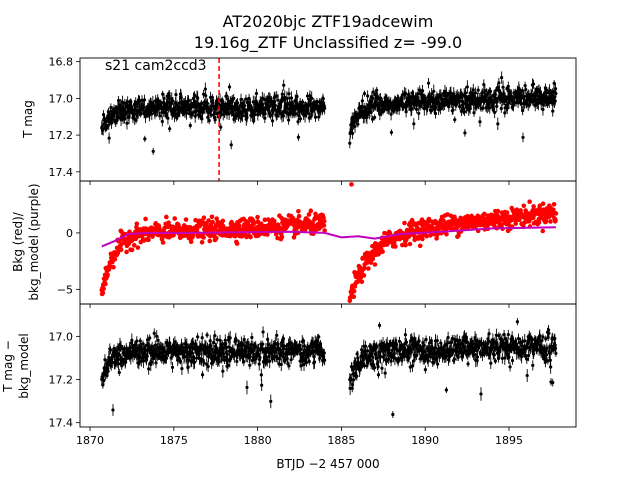 The height and width of the screenshot is (480, 640). Describe the element at coordinates (328, 43) in the screenshot. I see `chart-title-line2: 19.16g_ZTF Unclassified z= -99.0` at that location.